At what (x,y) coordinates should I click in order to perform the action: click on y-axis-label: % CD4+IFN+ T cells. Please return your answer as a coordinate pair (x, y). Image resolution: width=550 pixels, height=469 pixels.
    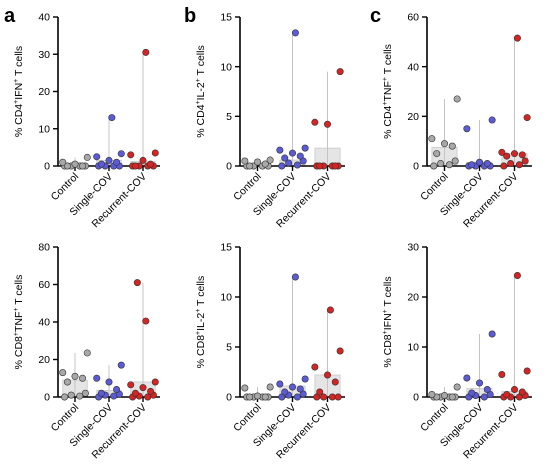
    Looking at the image, I should click on (19, 91).